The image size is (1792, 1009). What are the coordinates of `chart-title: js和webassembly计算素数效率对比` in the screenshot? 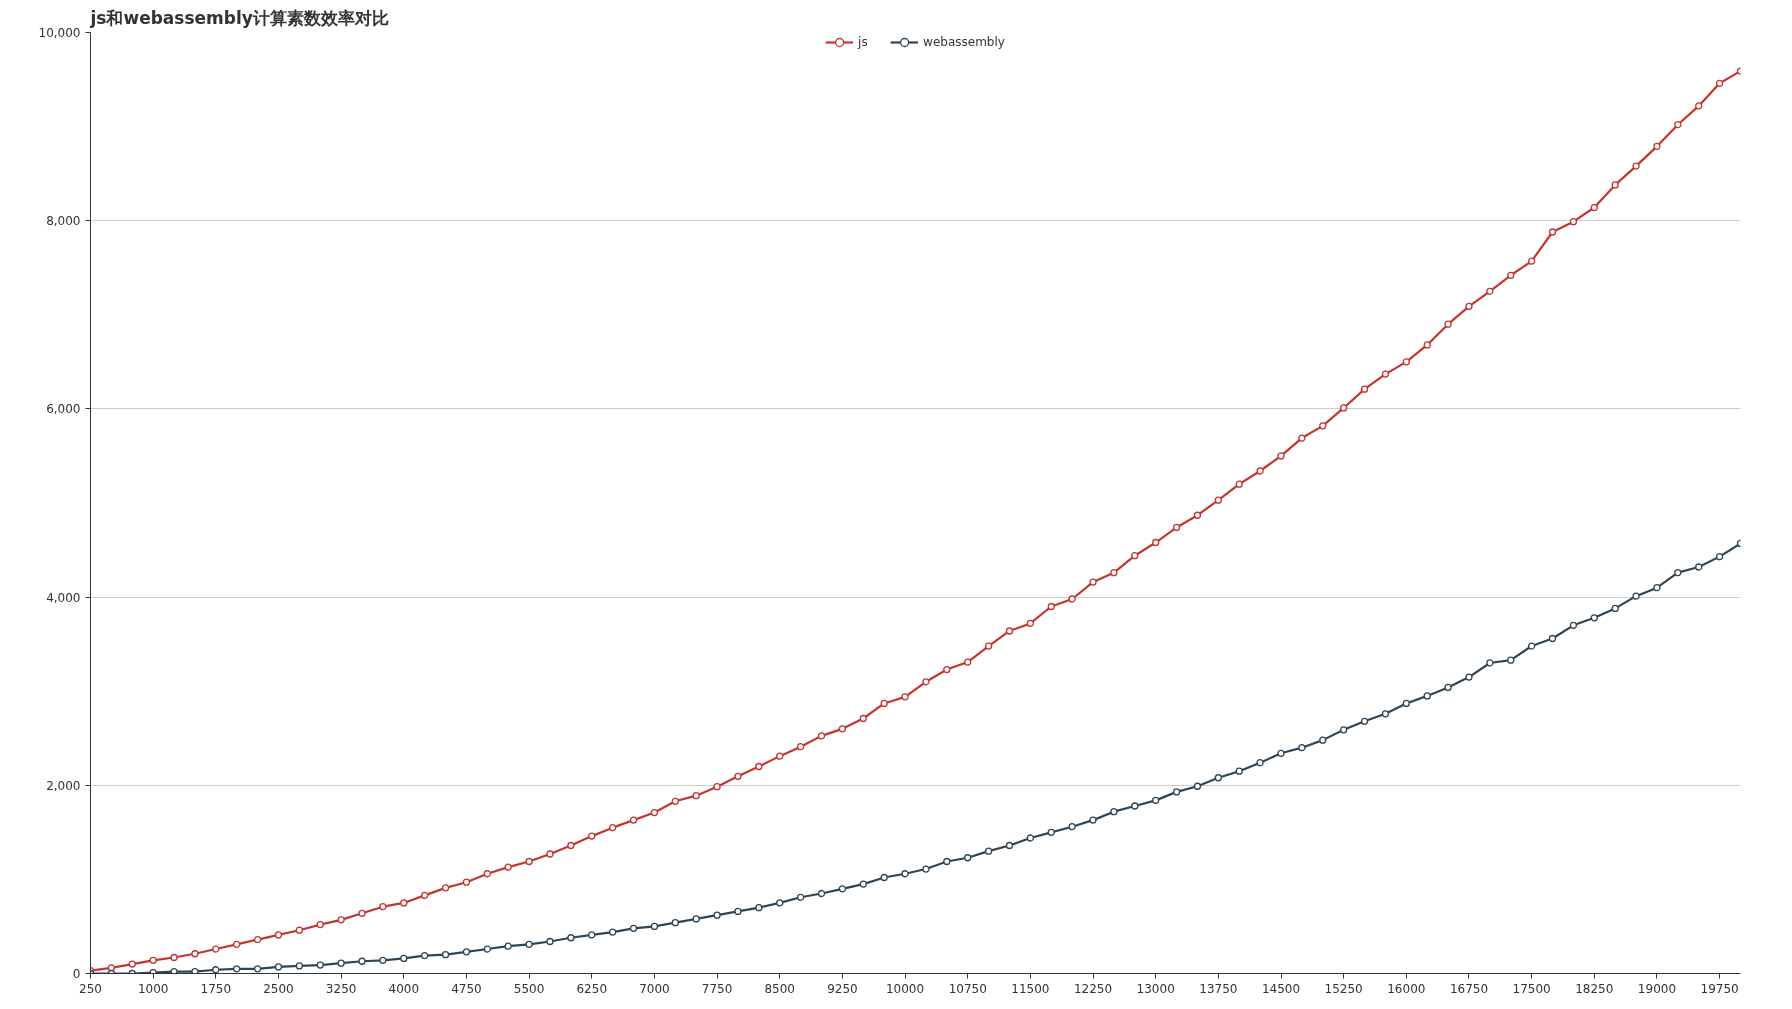 It's located at (239, 17).